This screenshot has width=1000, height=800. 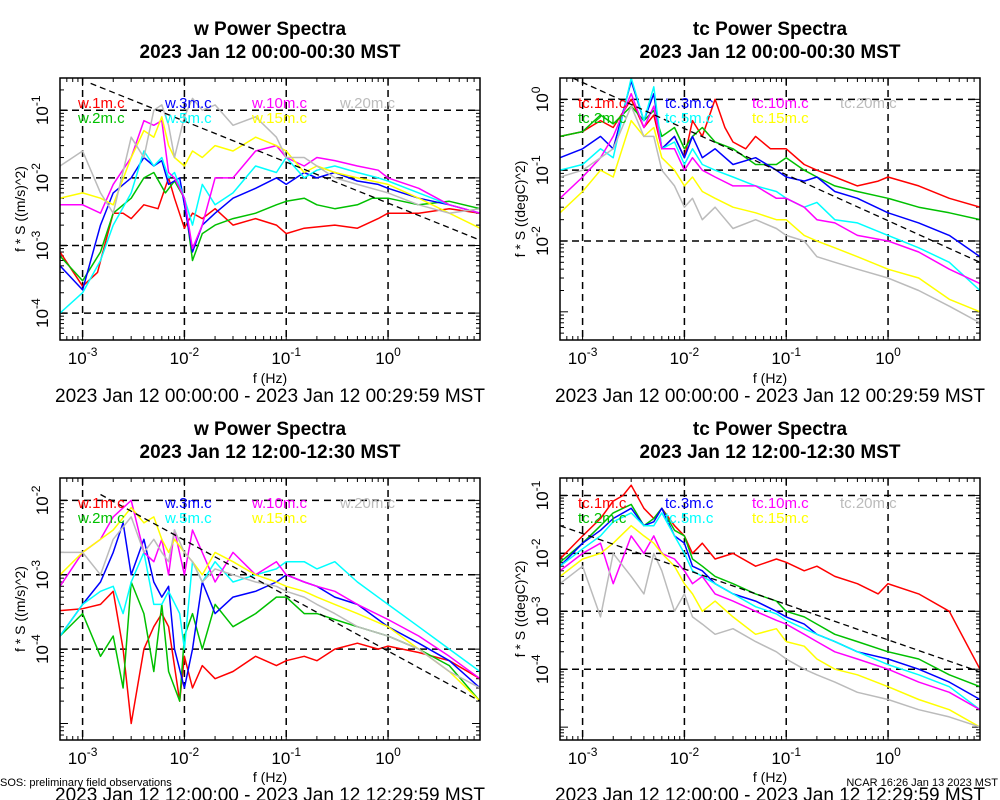 I want to click on y-tick-label: 10-3, so click(x=40, y=575).